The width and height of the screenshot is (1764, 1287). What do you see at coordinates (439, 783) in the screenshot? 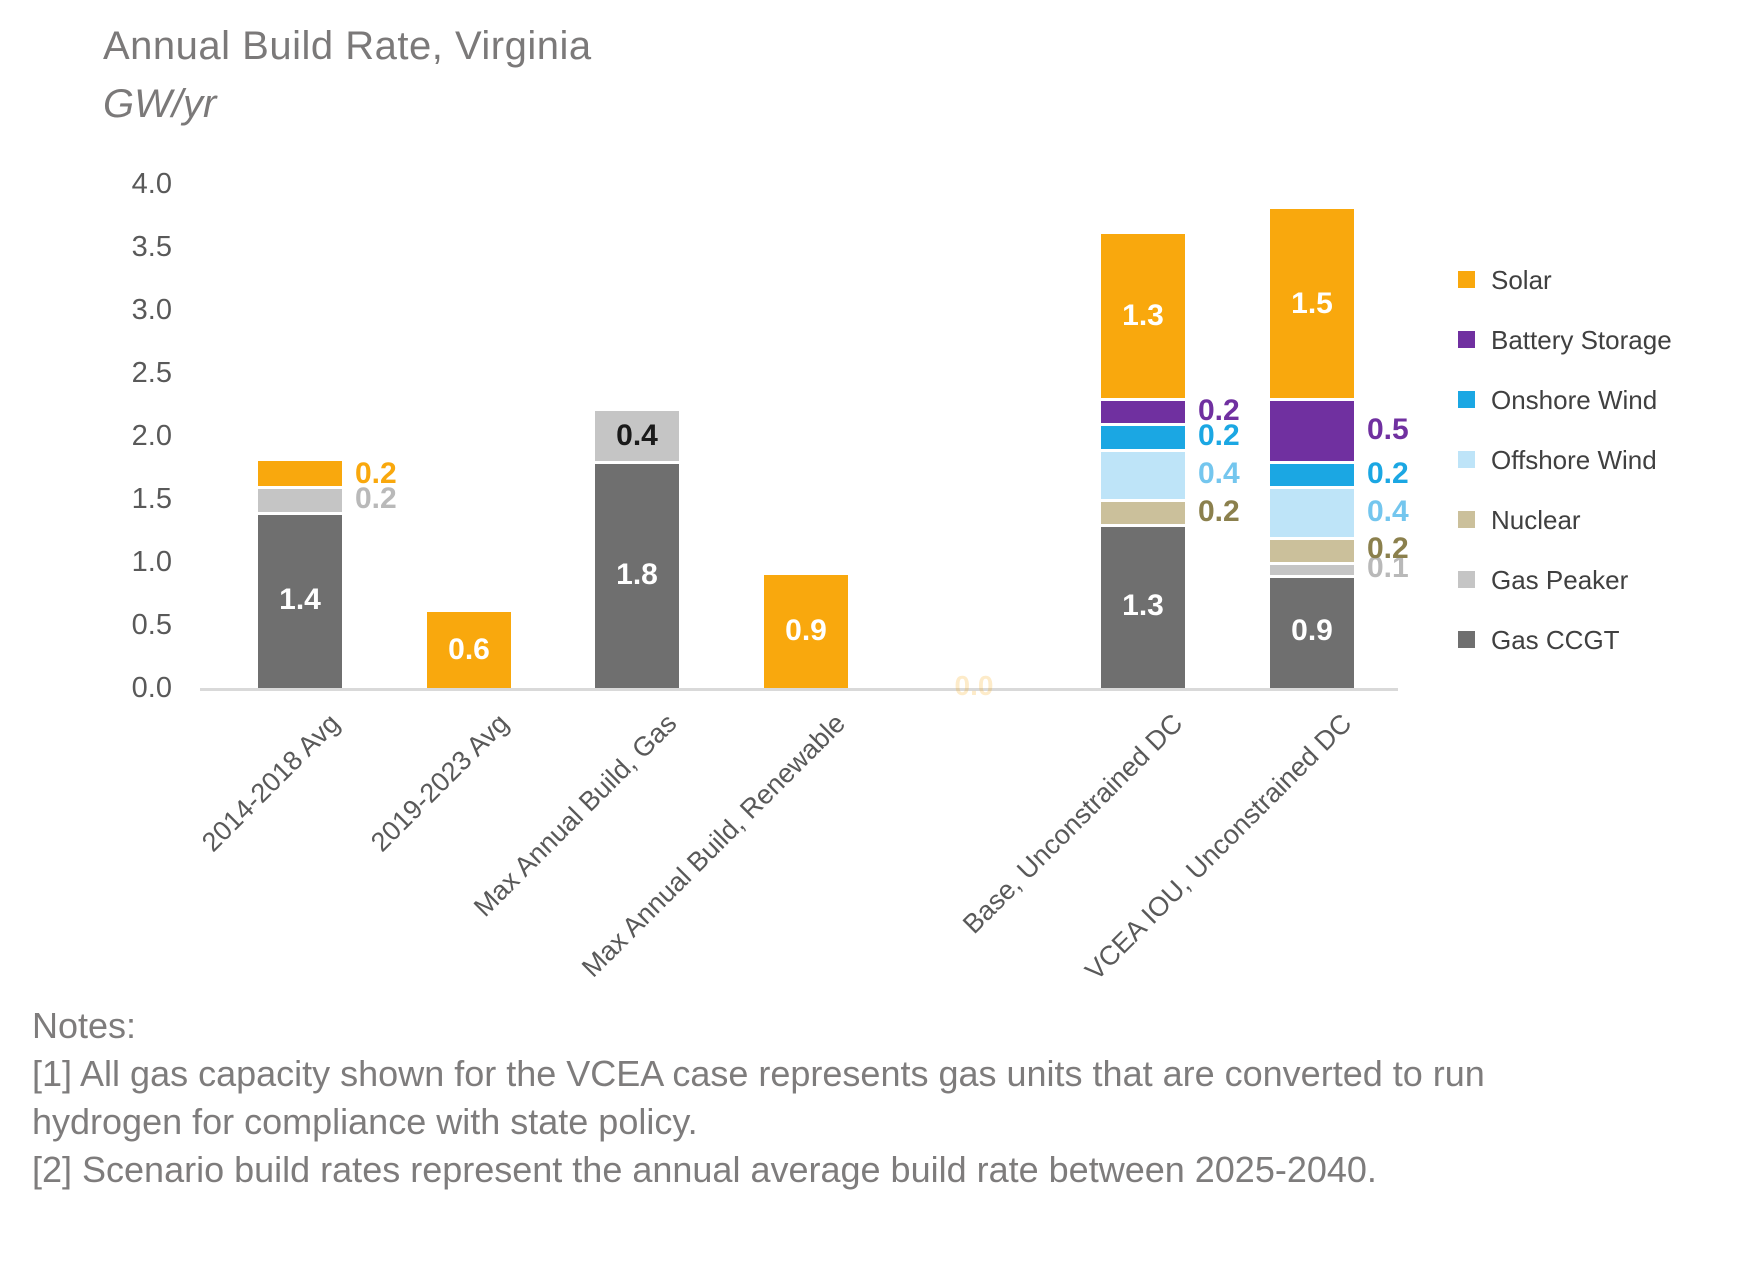
I see `x-axis-label: 2019-2023 Avg` at bounding box center [439, 783].